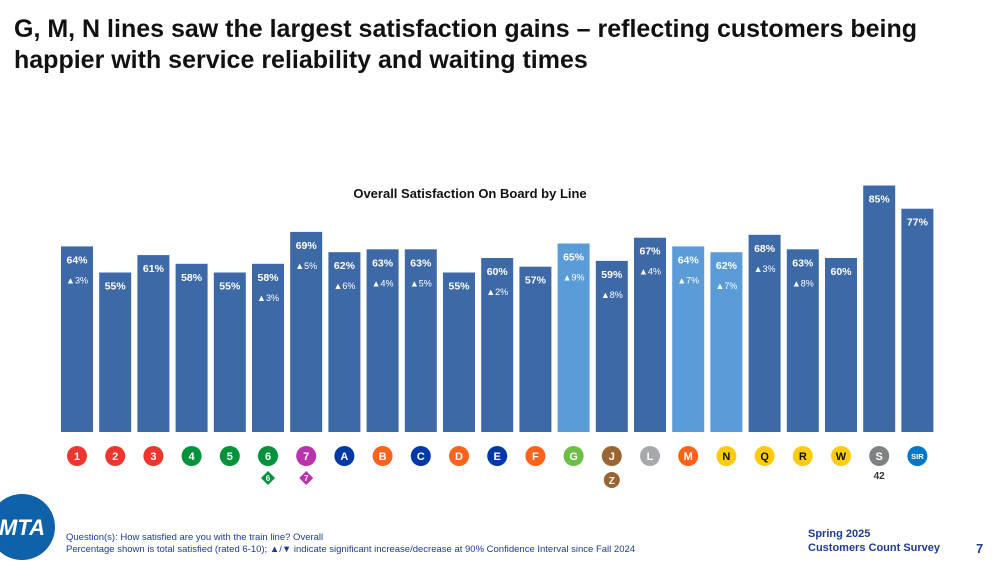 This screenshot has height=566, width=1000. I want to click on line-bullet-label-3: 3, so click(153, 457).